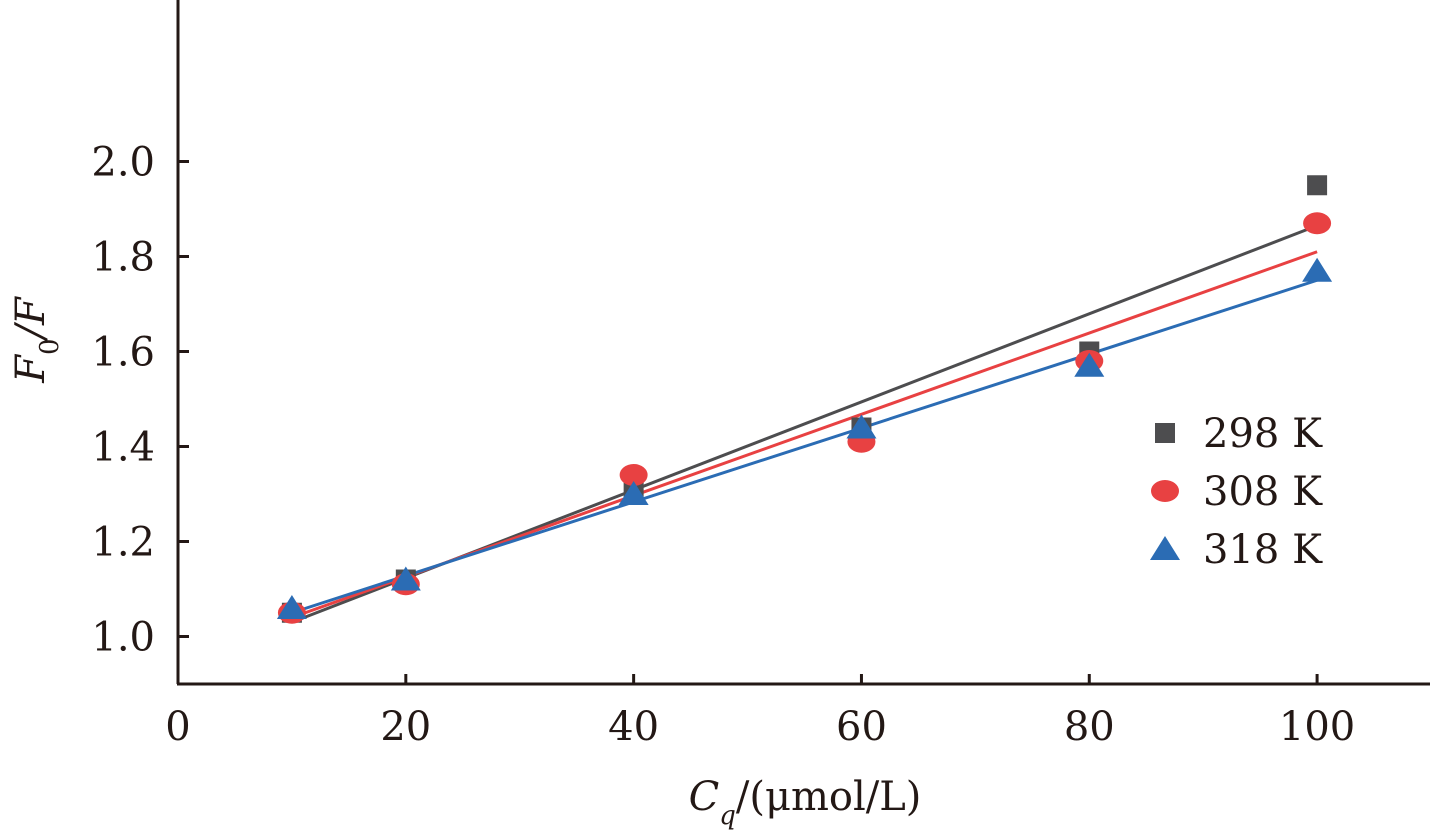 Image resolution: width=1430 pixels, height=835 pixels. I want to click on y-tick-label: 1.2, so click(123, 543).